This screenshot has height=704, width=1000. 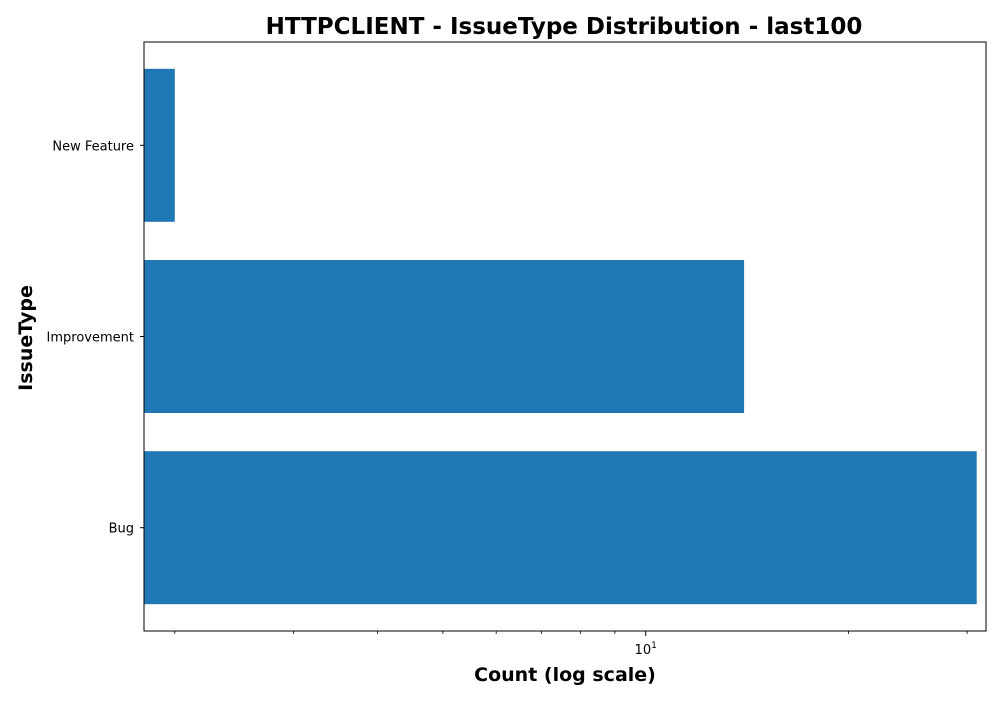 What do you see at coordinates (444, 336) in the screenshot?
I see `bar-improvement` at bounding box center [444, 336].